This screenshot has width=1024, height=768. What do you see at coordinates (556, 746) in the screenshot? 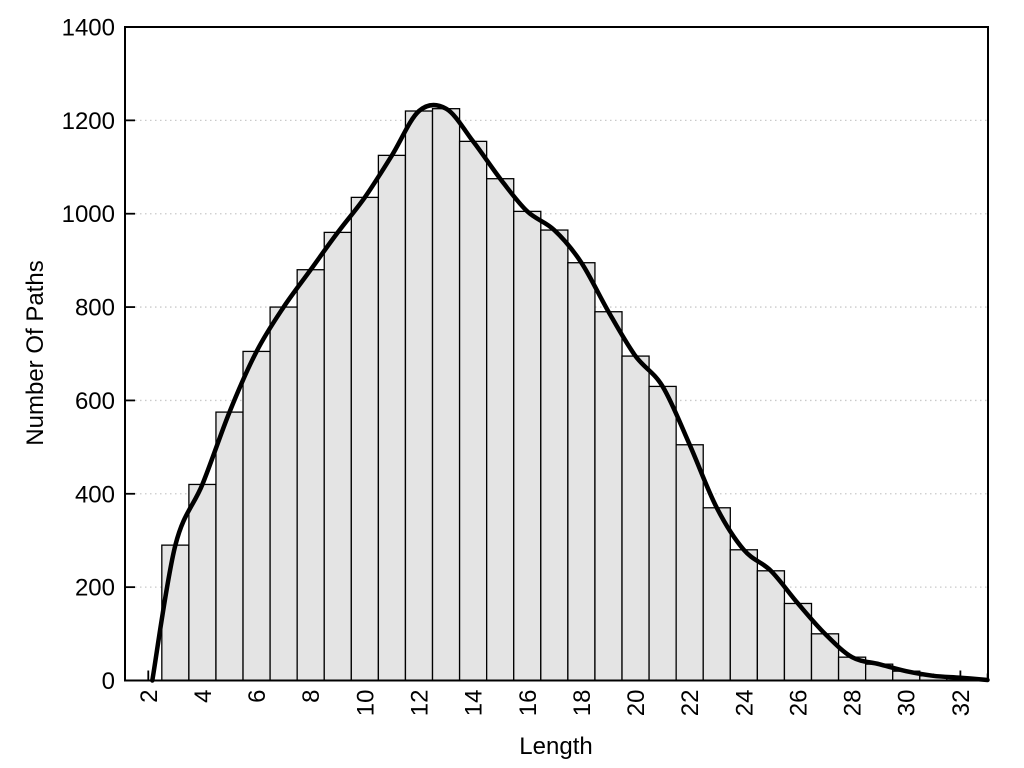
I see `x-axis-title: Length` at bounding box center [556, 746].